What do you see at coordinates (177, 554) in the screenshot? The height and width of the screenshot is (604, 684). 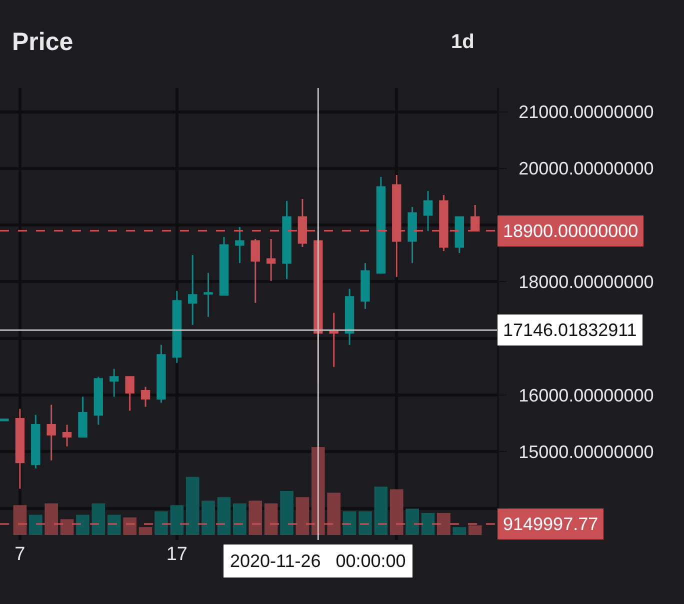 I see `x-tick-label: 17` at bounding box center [177, 554].